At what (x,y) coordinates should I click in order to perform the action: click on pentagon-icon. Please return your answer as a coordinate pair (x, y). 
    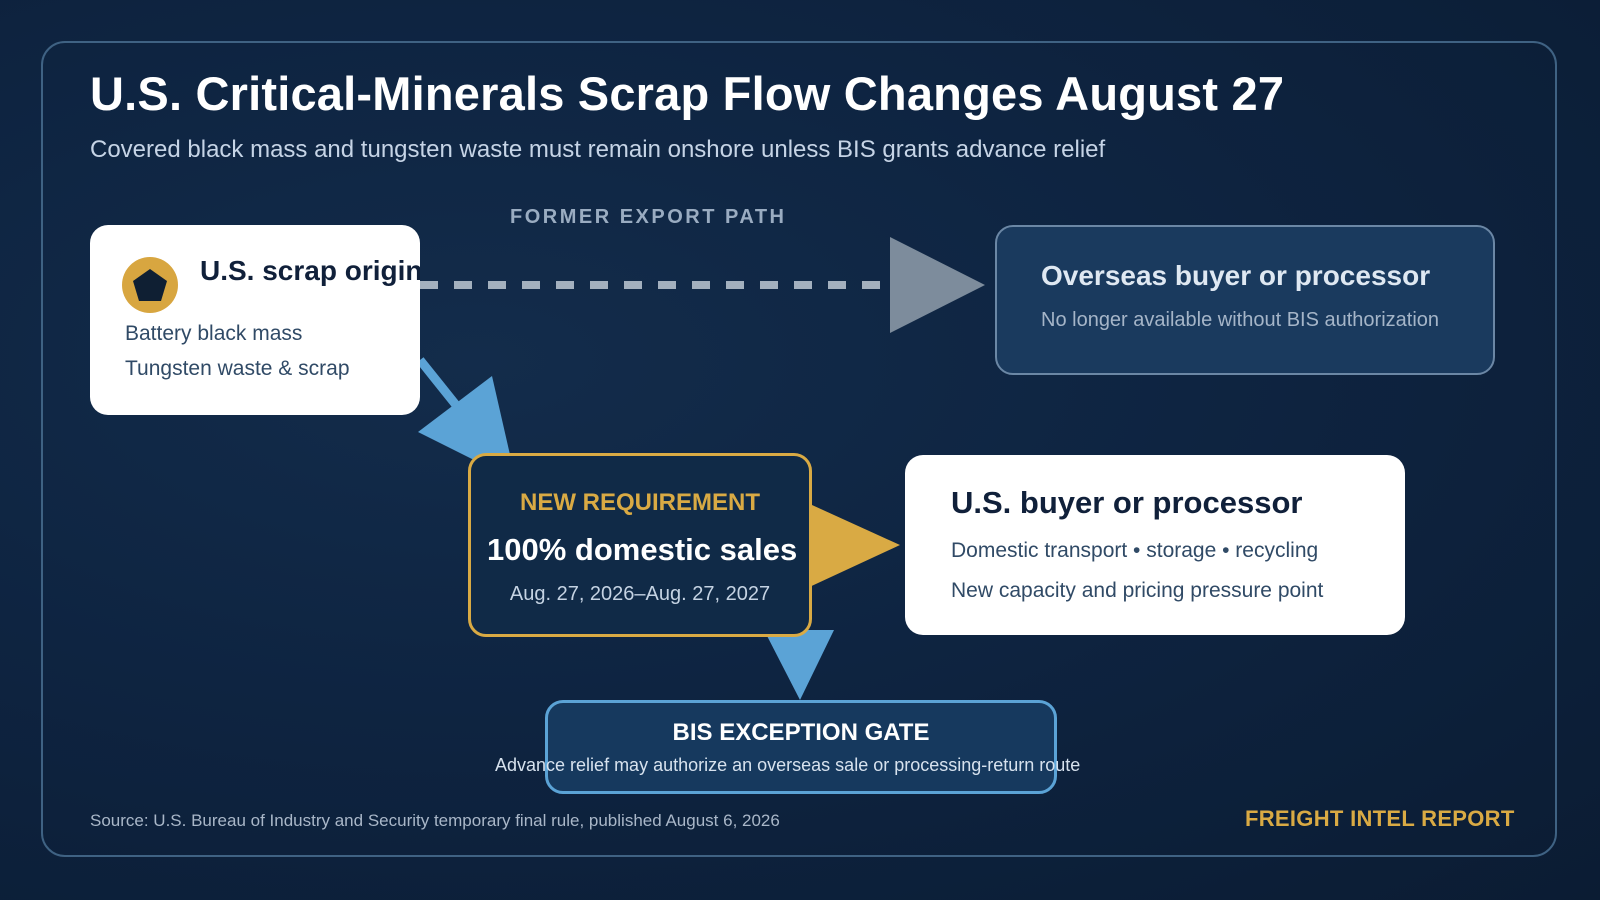
    Looking at the image, I should click on (150, 285).